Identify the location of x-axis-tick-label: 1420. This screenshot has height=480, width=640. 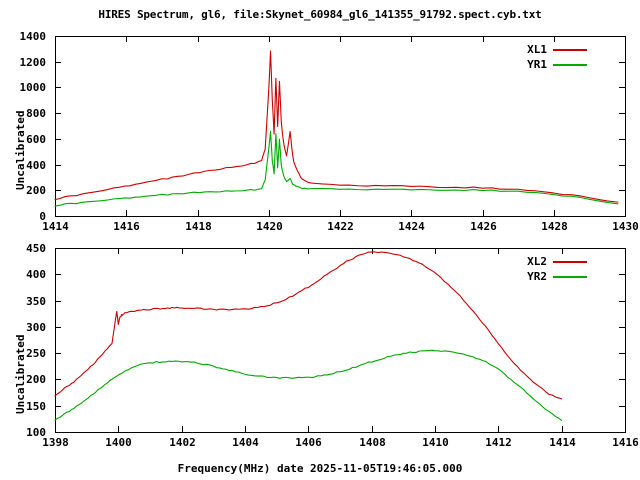
(269, 226).